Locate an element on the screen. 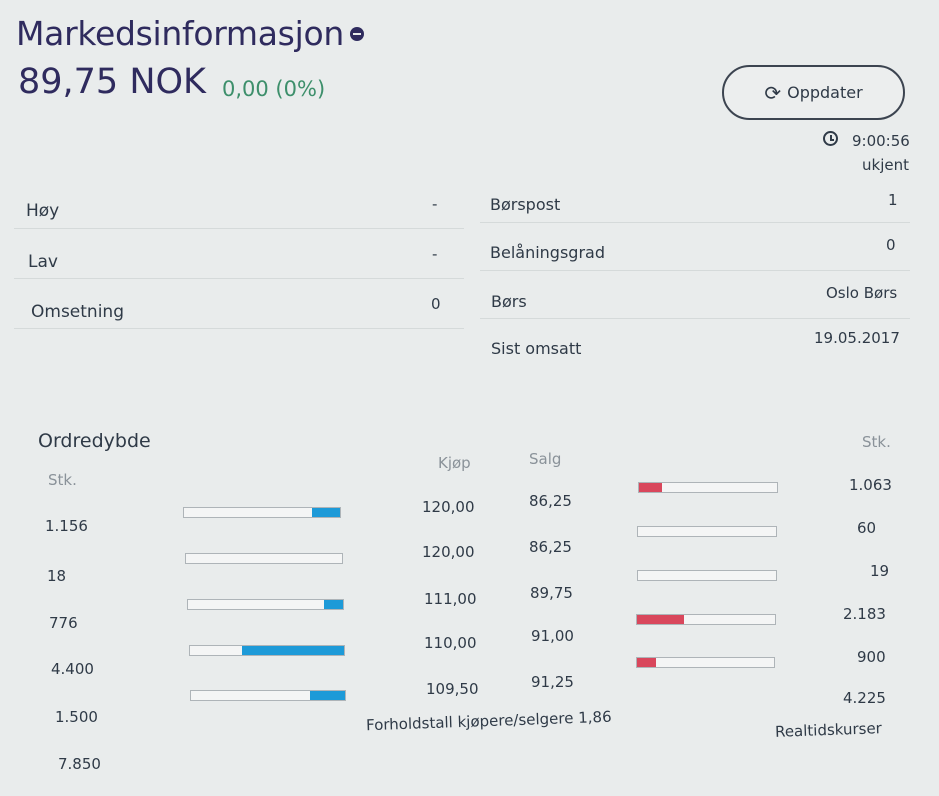 The height and width of the screenshot is (796, 939). realtime-label: Realtidskurser is located at coordinates (828, 730).